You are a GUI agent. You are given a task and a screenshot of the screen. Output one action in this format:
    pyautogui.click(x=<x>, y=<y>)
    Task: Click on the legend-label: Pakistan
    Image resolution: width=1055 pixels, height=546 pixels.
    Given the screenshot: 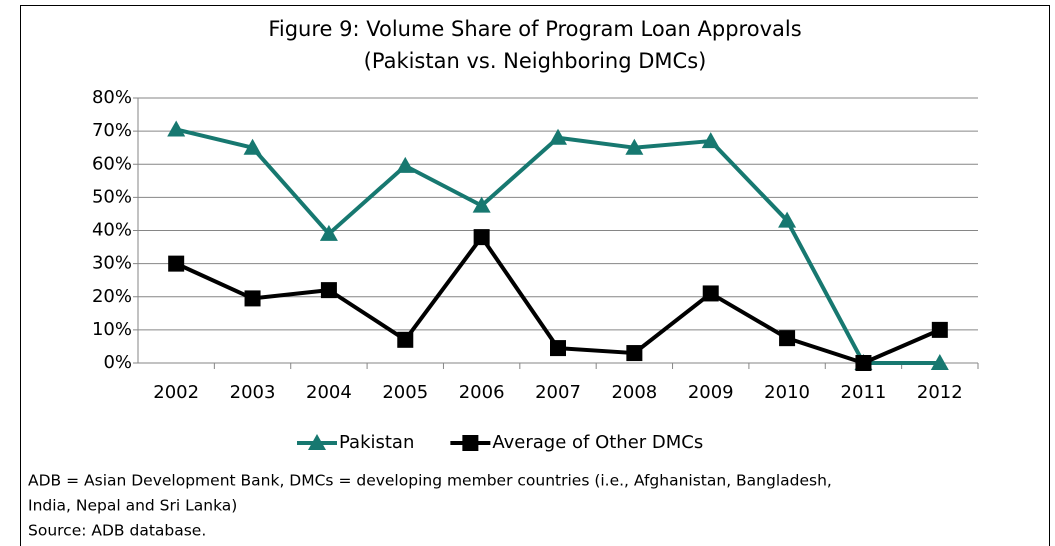 What is the action you would take?
    pyautogui.click(x=376, y=442)
    